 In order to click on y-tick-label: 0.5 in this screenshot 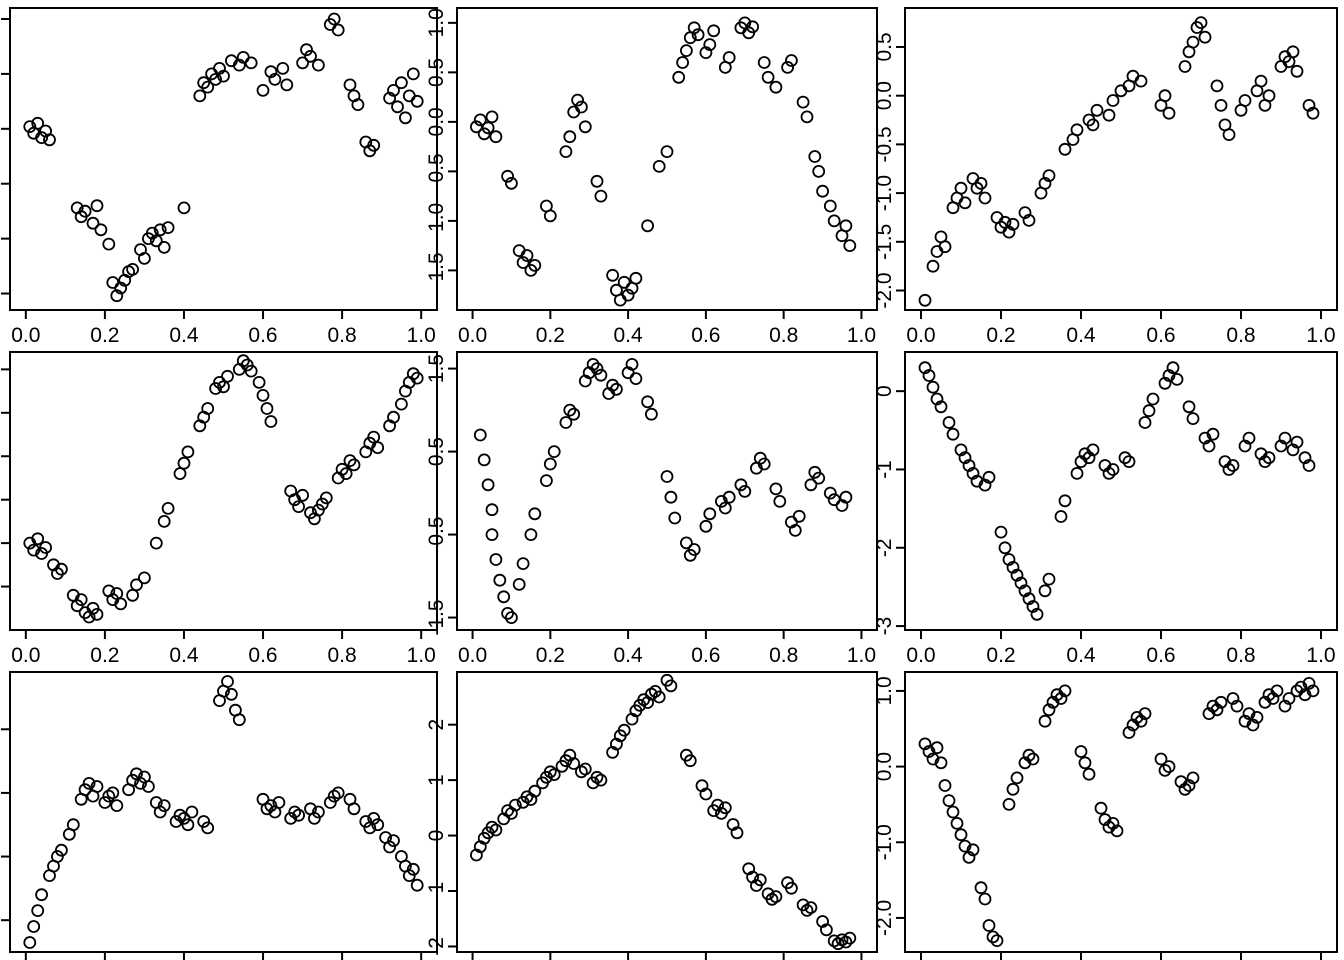, I will do `click(436, 72)`.